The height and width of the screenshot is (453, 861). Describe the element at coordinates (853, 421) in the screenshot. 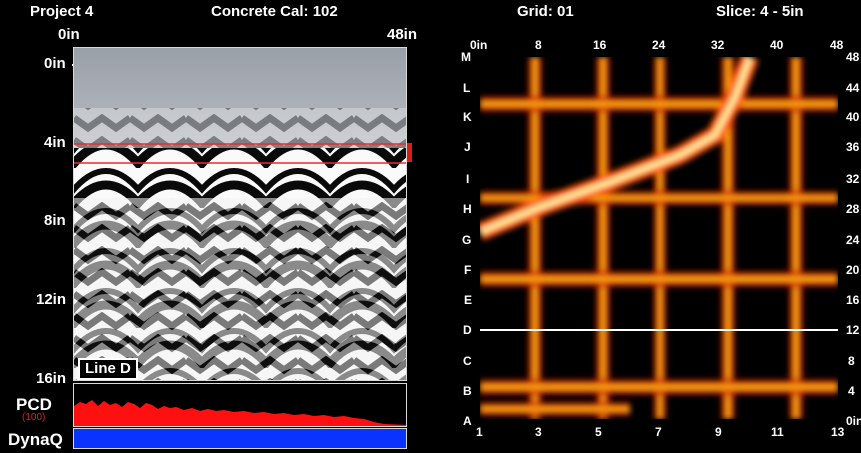

I see `slice-right-tick: 0in` at that location.